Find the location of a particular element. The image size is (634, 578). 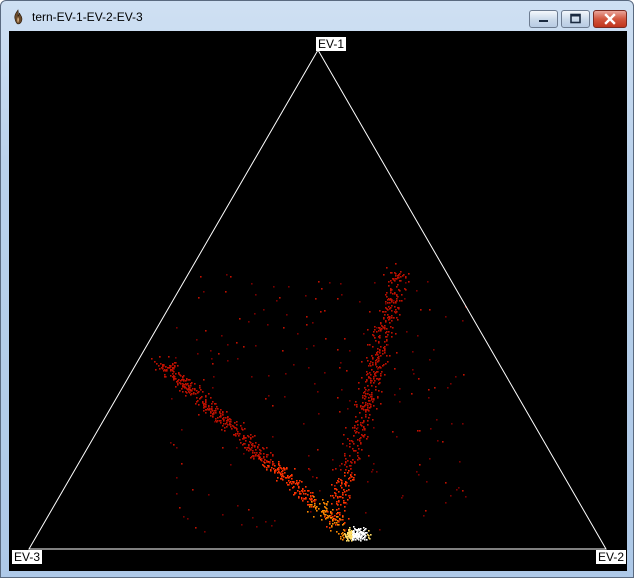

maximize-button is located at coordinates (575, 19).